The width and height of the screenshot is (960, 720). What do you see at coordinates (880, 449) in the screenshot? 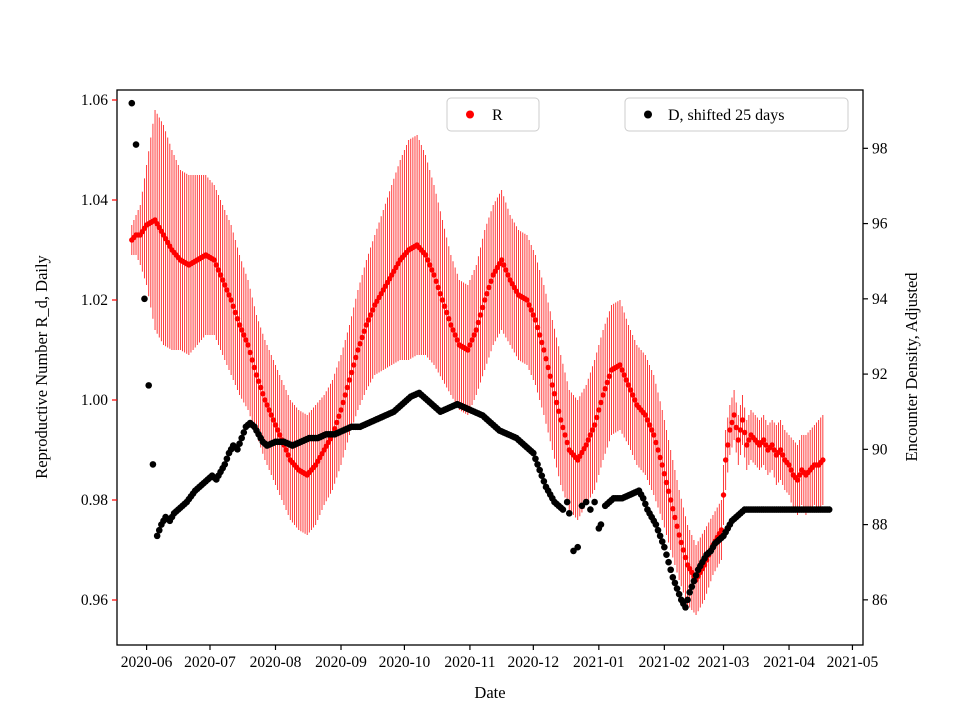
I see `svg-text: 90` at bounding box center [880, 449].